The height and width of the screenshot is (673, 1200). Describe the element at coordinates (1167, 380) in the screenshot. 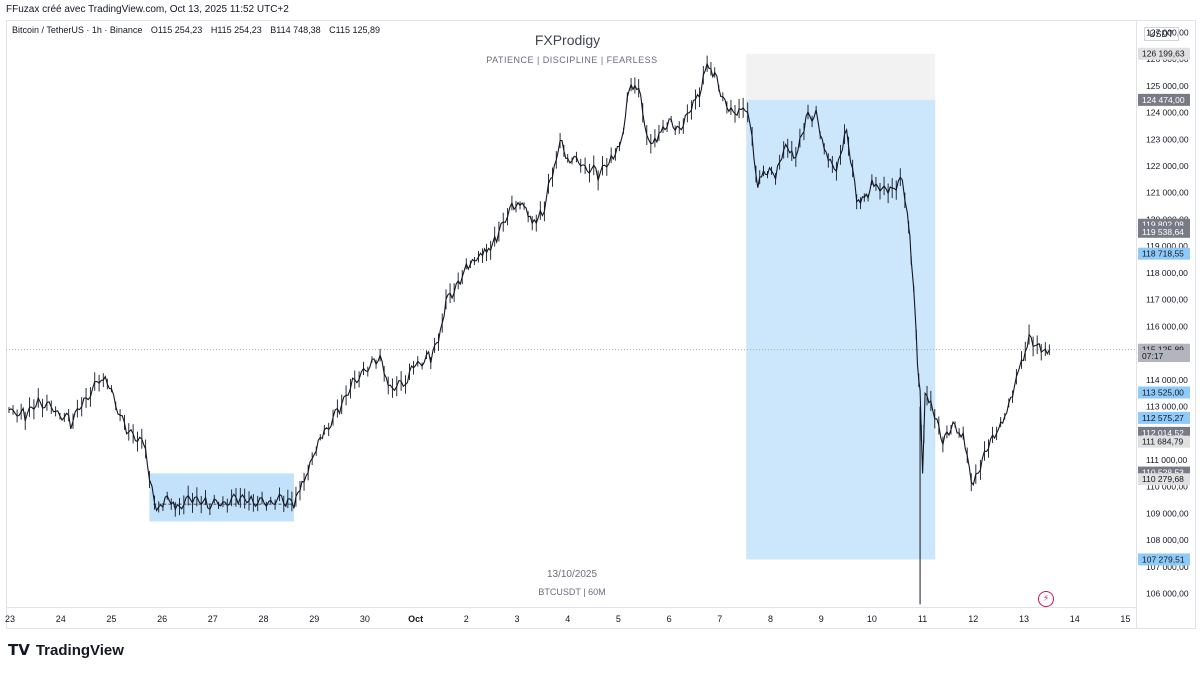

I see `y-tick-label: 114 000,00` at that location.